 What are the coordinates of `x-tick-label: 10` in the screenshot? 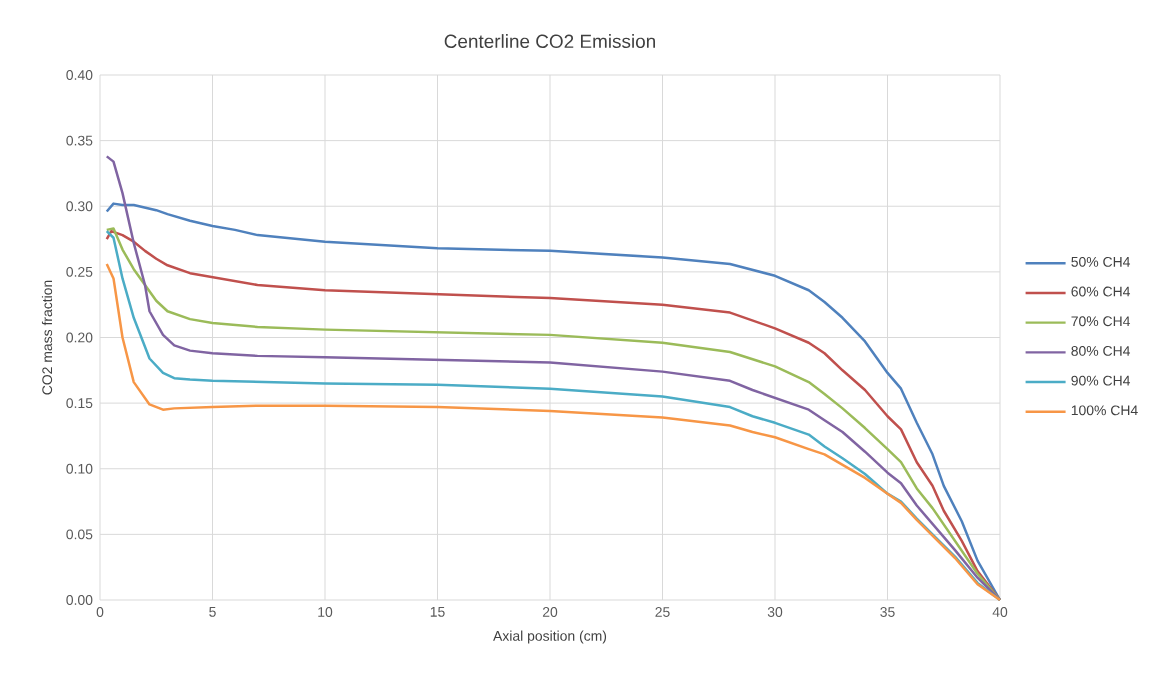 It's located at (325, 612).